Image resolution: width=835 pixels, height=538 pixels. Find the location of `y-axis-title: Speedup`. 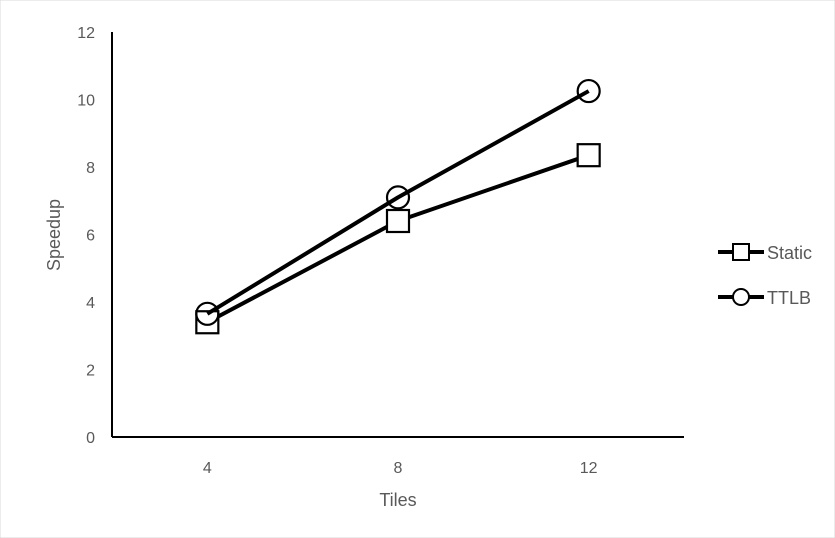

y-axis-title: Speedup is located at coordinates (54, 235).